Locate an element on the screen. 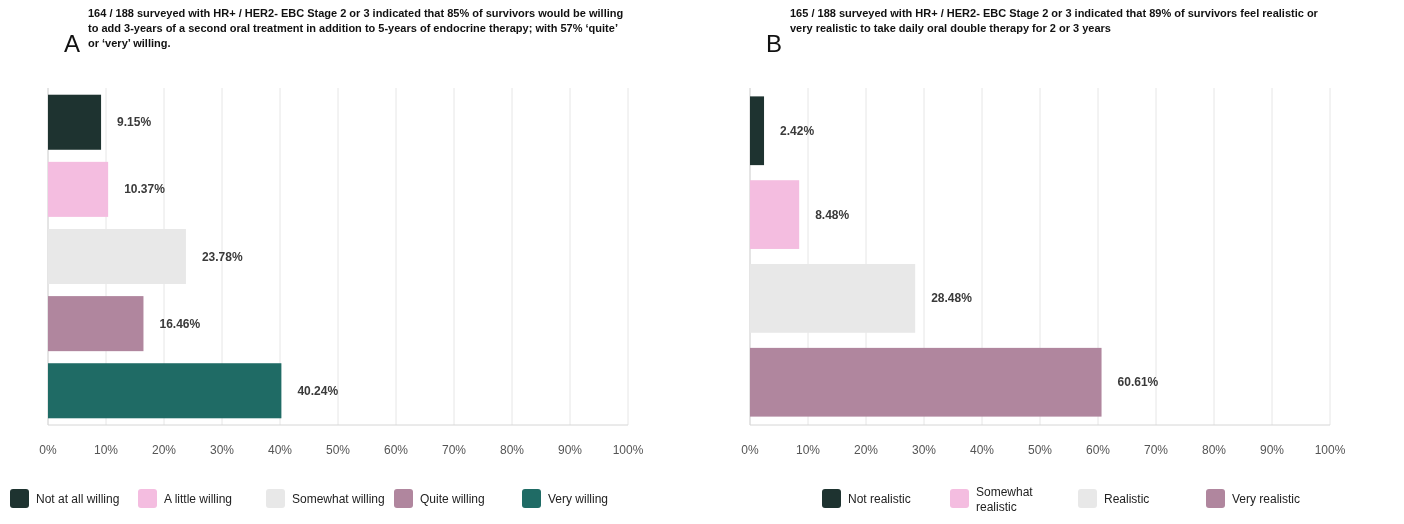 This screenshot has height=524, width=1404. legend-label: Not realistic is located at coordinates (879, 499).